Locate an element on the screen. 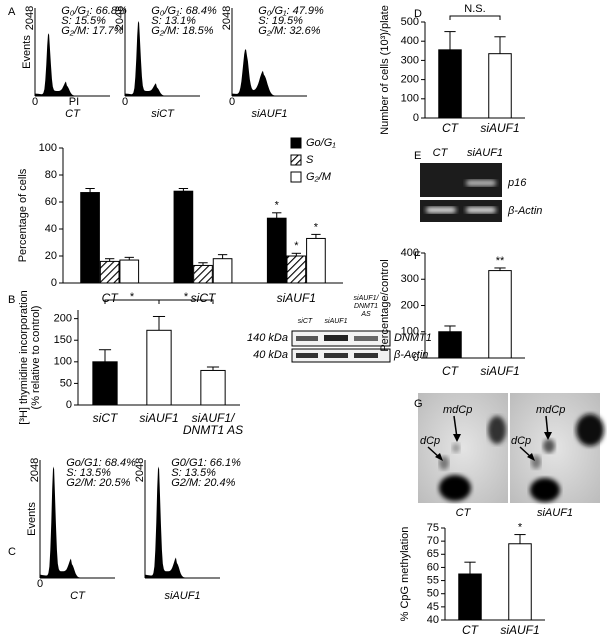 This screenshot has height=637, width=608. panel-label: G is located at coordinates (418, 404).